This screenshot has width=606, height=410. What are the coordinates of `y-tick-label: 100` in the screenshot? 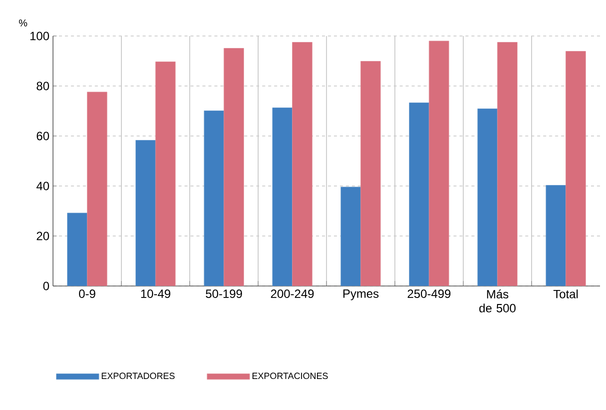 It's located at (40, 36).